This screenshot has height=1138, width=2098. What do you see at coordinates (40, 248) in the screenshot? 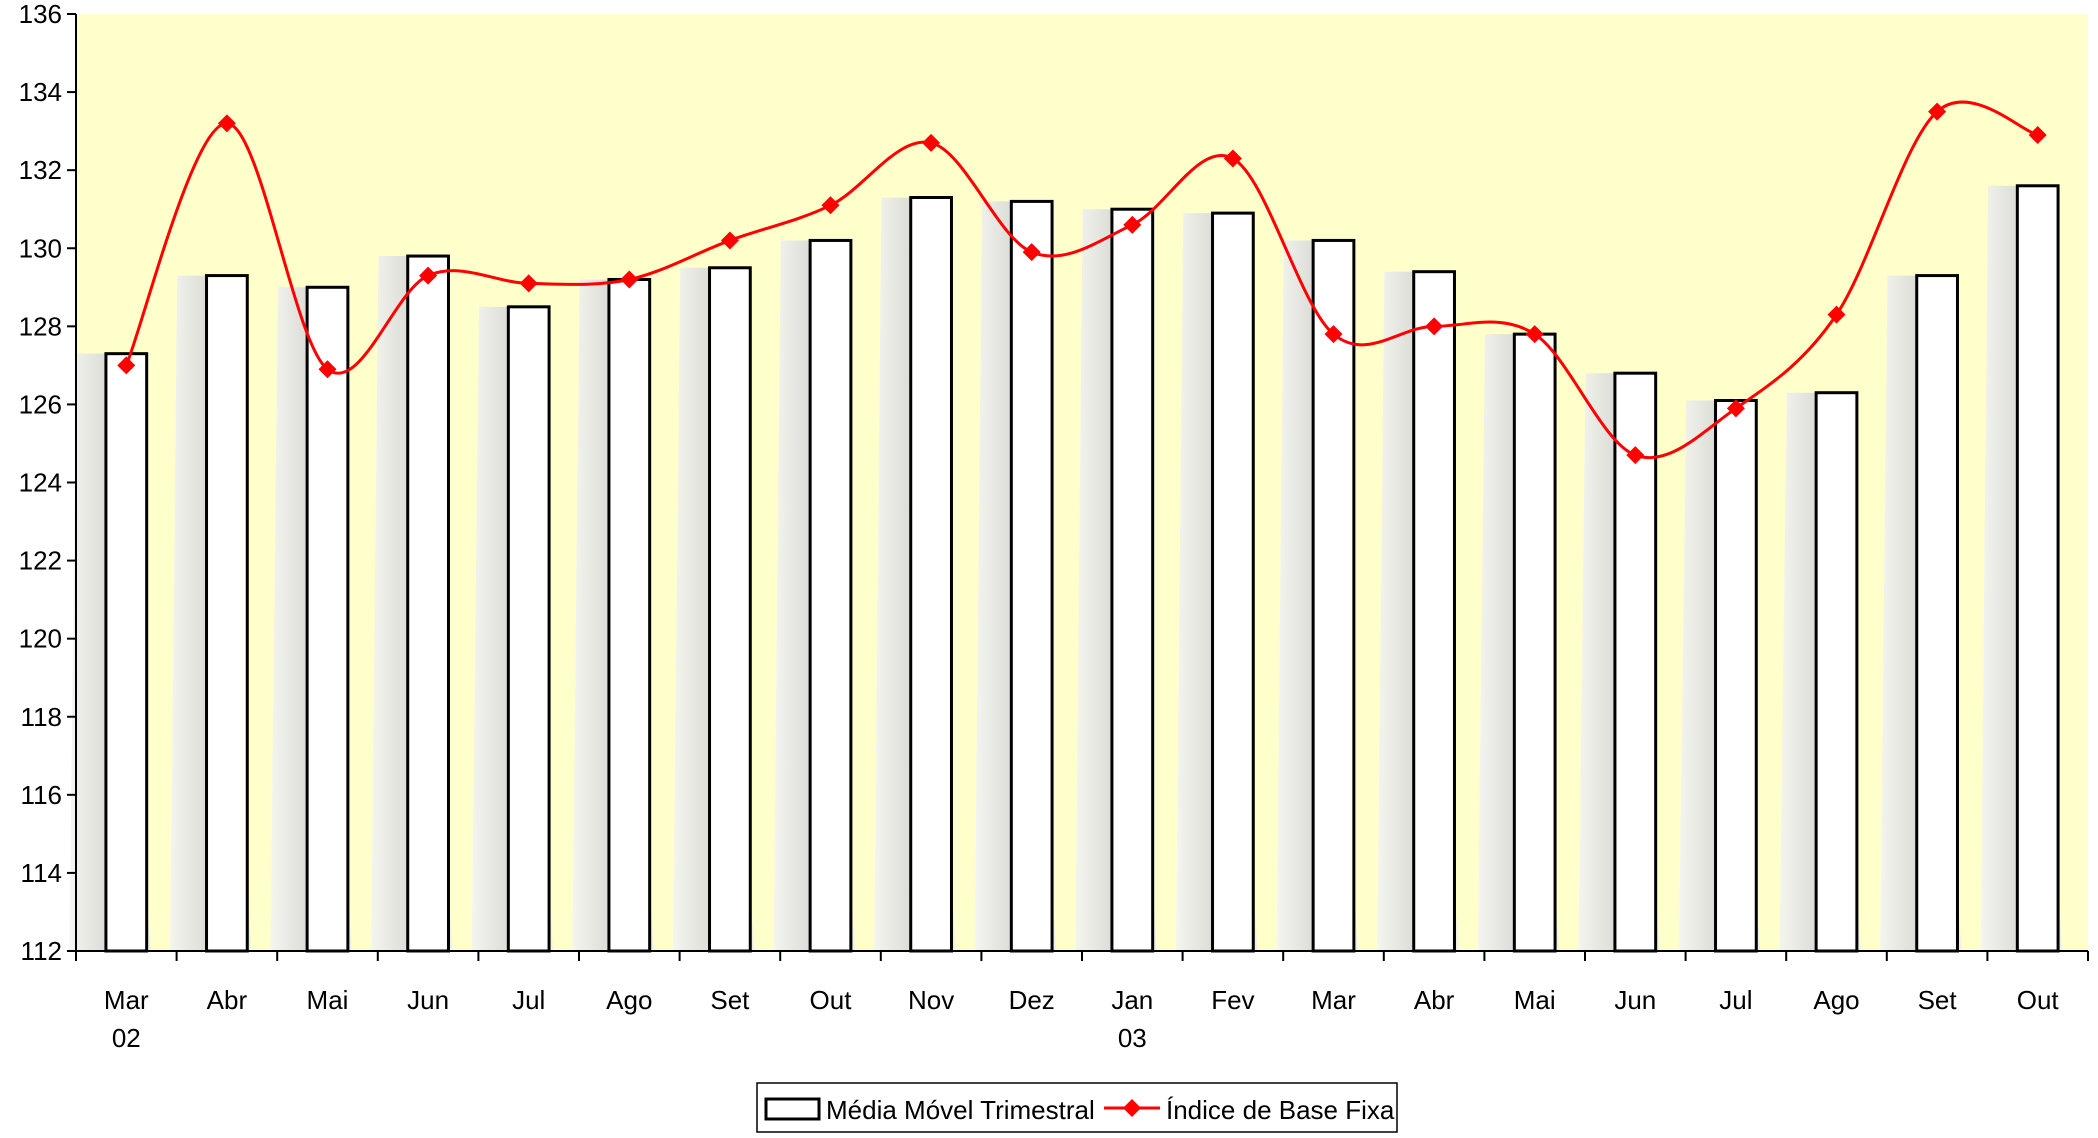
I see `y-tick-label: 130` at bounding box center [40, 248].